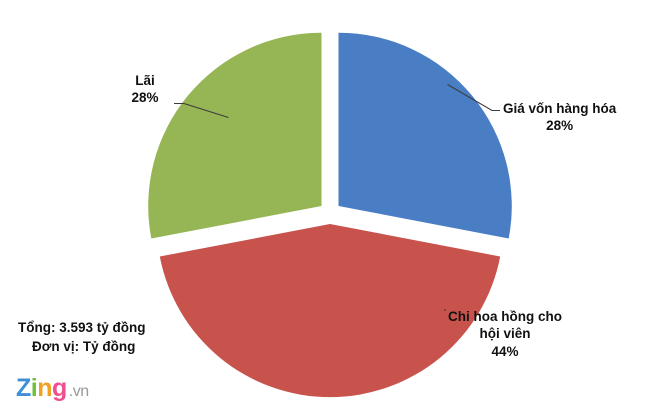  I want to click on pie-label-lai-text: Lãi, so click(145, 80).